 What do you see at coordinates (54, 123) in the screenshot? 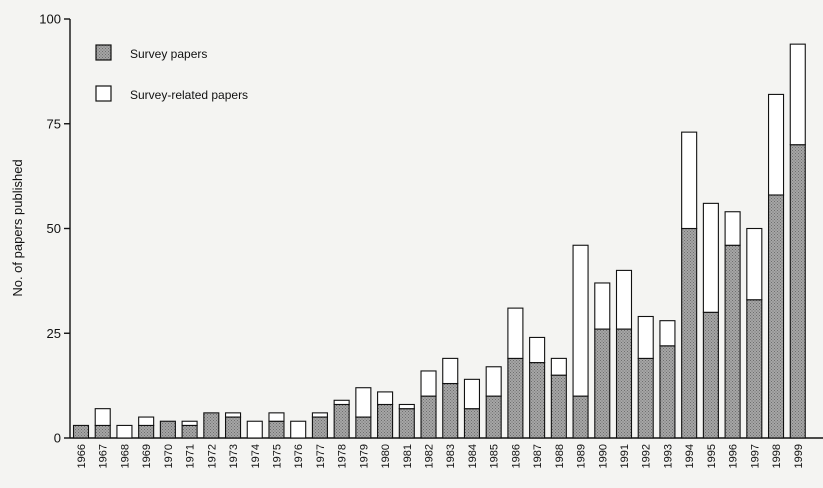
I see `y-tick-label: 75` at bounding box center [54, 123].